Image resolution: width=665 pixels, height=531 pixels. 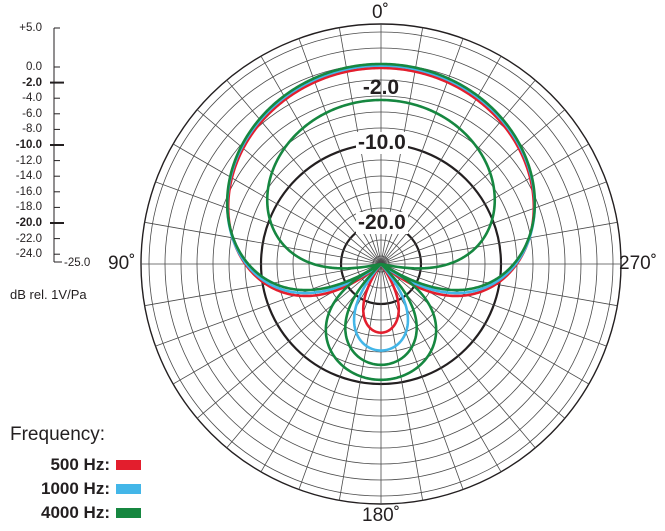 I want to click on legend-label: 500 Hz:, so click(x=80, y=464).